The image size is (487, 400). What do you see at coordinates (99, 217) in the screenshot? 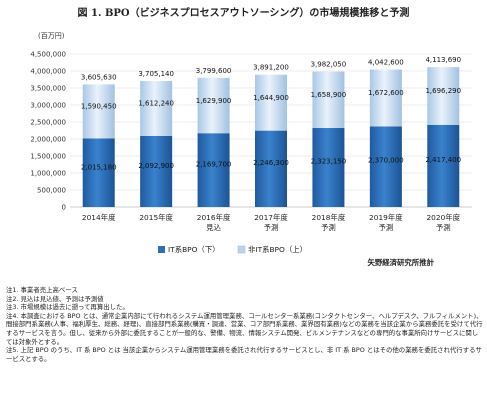
I see `x-tick-label: 2014年度` at bounding box center [99, 217].